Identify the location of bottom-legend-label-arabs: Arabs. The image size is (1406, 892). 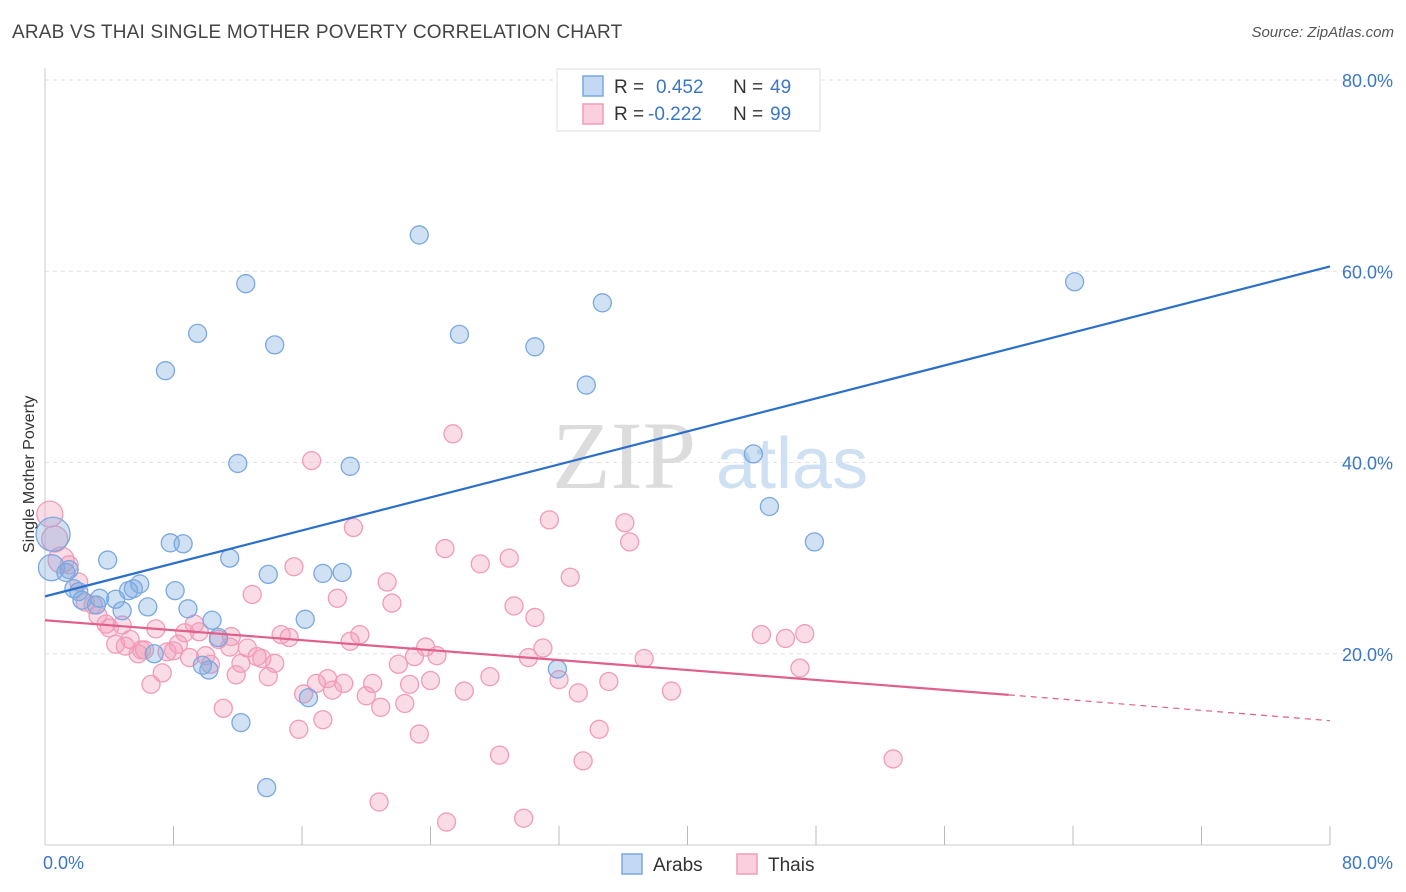
(678, 865).